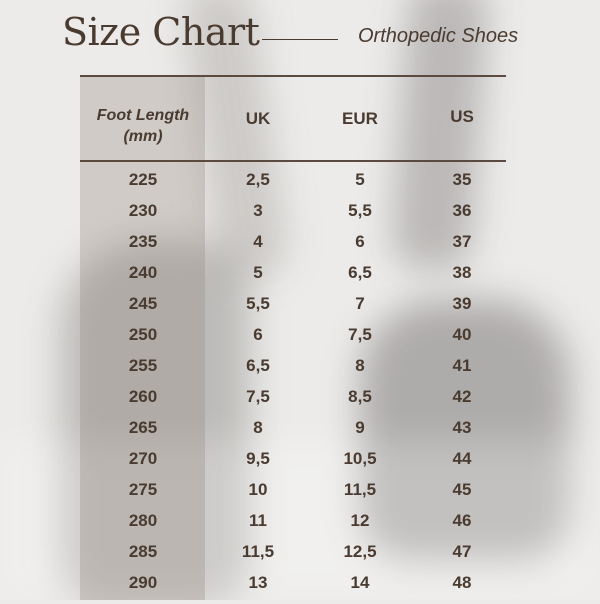 Image resolution: width=600 pixels, height=604 pixels. Describe the element at coordinates (300, 588) in the screenshot. I see `table-row: 290 13 14 48` at that location.